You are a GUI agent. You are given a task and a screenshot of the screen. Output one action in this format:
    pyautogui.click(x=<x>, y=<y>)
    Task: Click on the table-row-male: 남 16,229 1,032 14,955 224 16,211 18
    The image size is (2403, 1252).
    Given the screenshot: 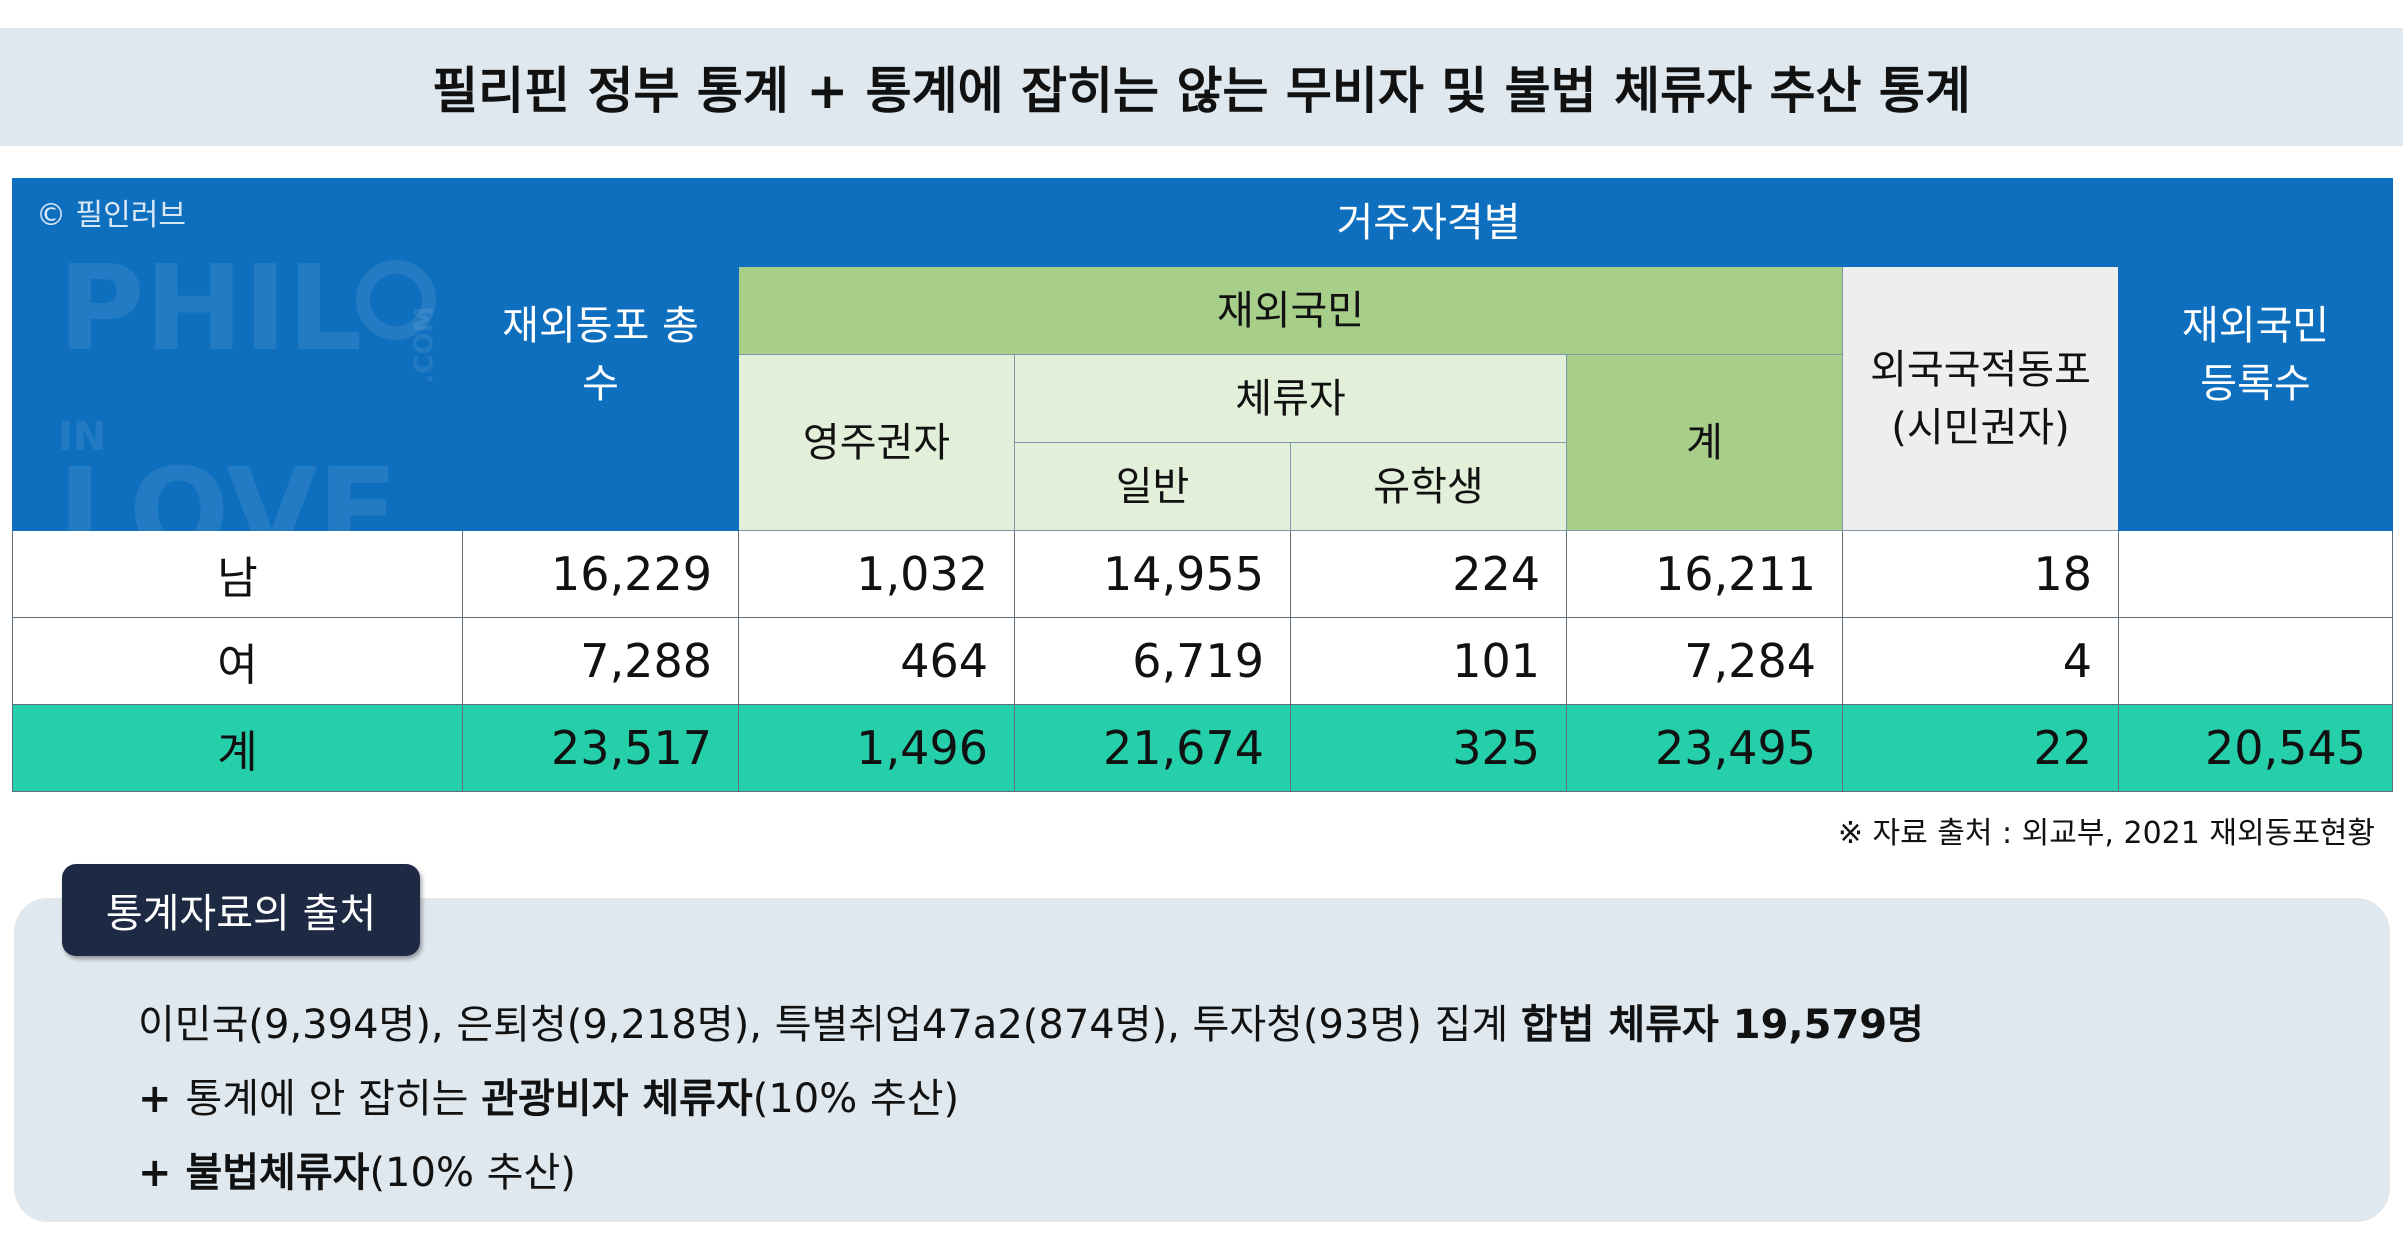 What is the action you would take?
    pyautogui.click(x=1202, y=574)
    